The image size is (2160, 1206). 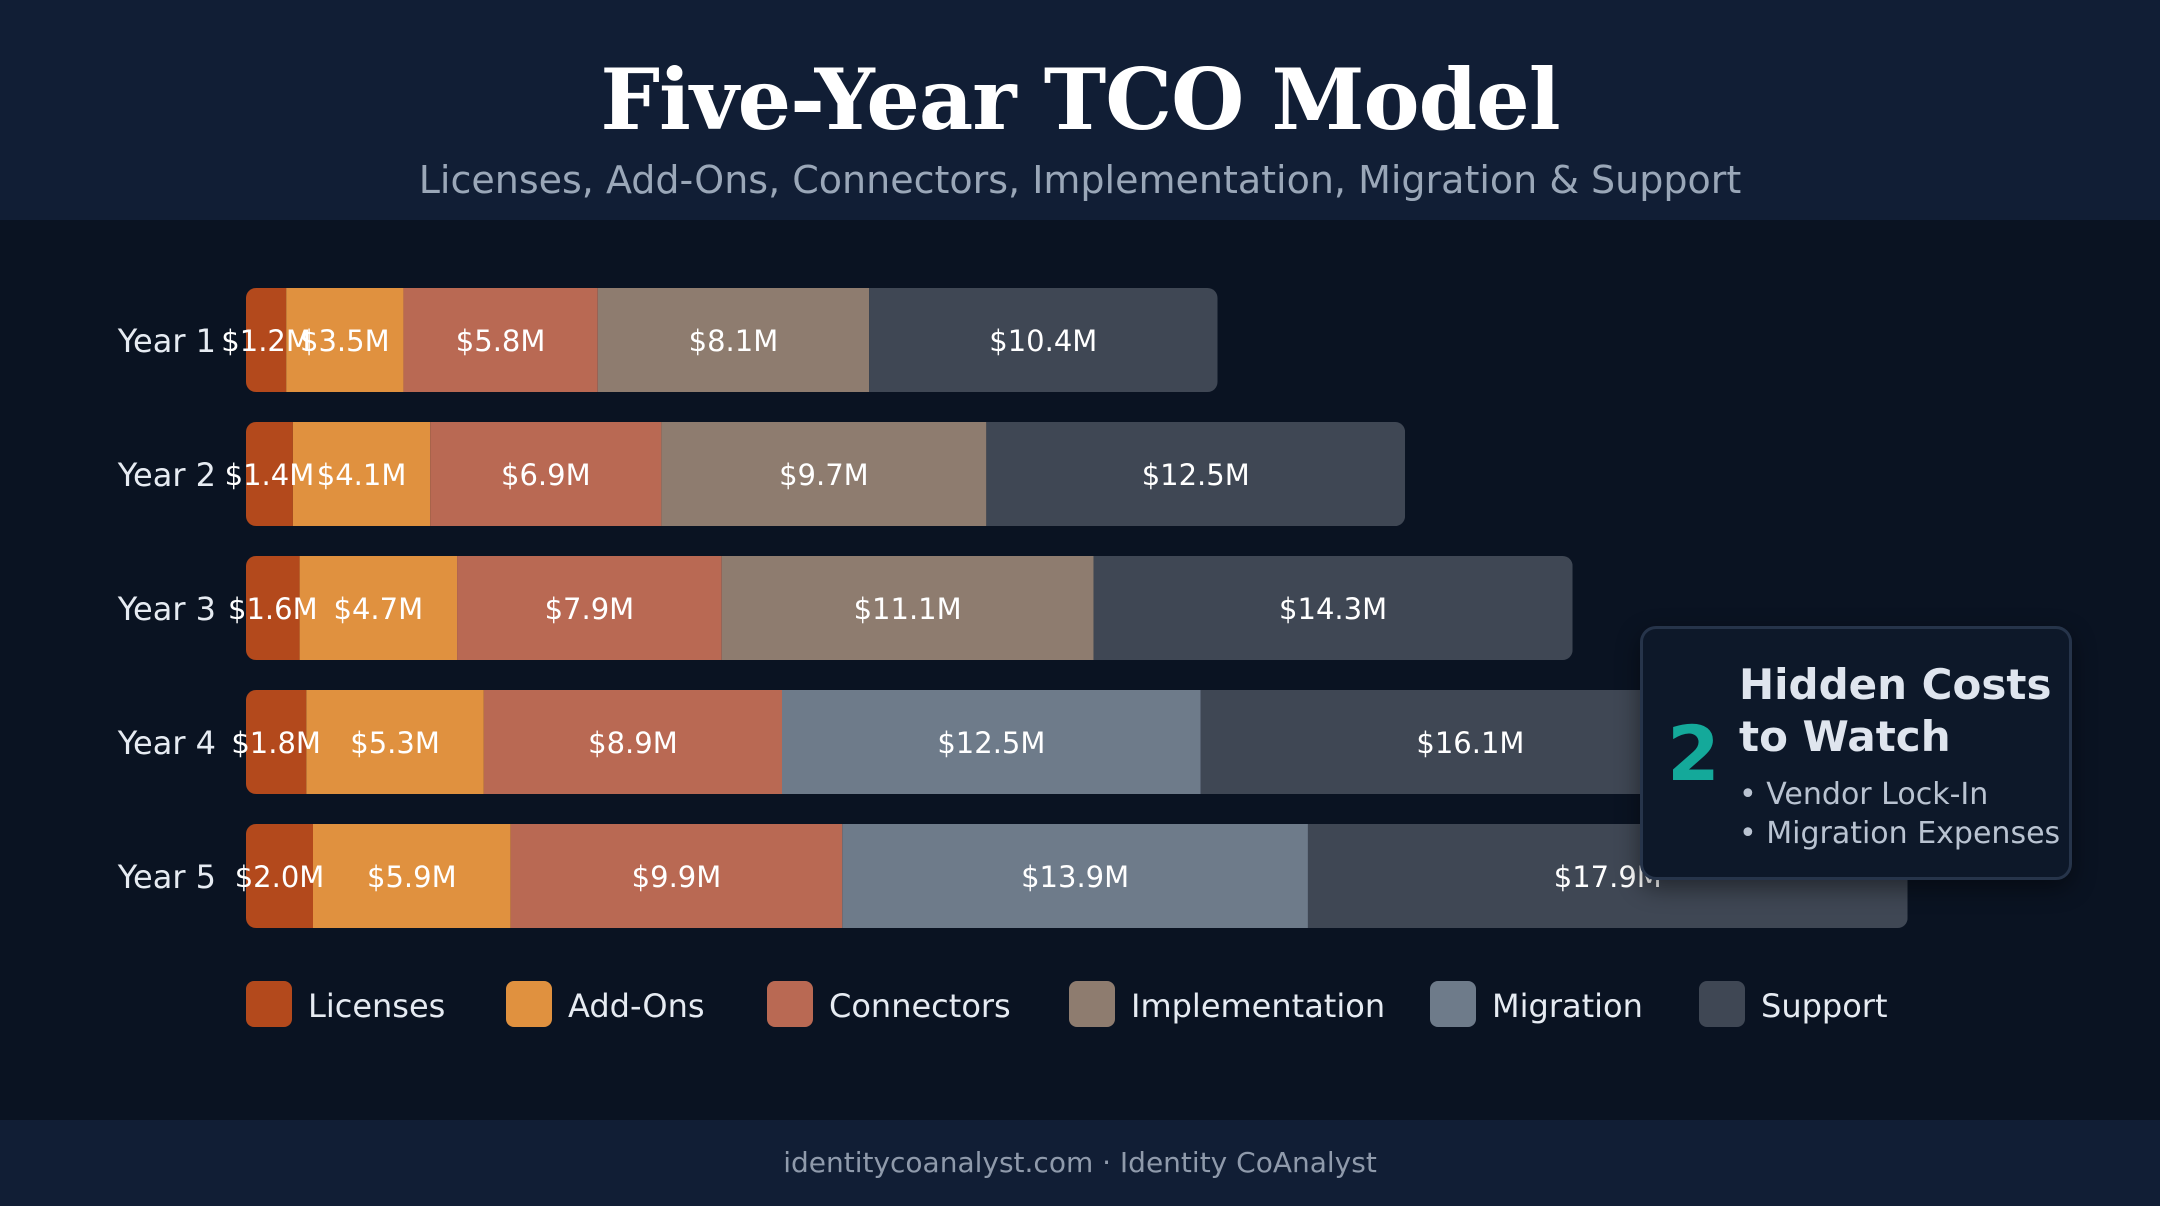 I want to click on data-label-year-2-implementation: $9.7M, so click(x=824, y=475).